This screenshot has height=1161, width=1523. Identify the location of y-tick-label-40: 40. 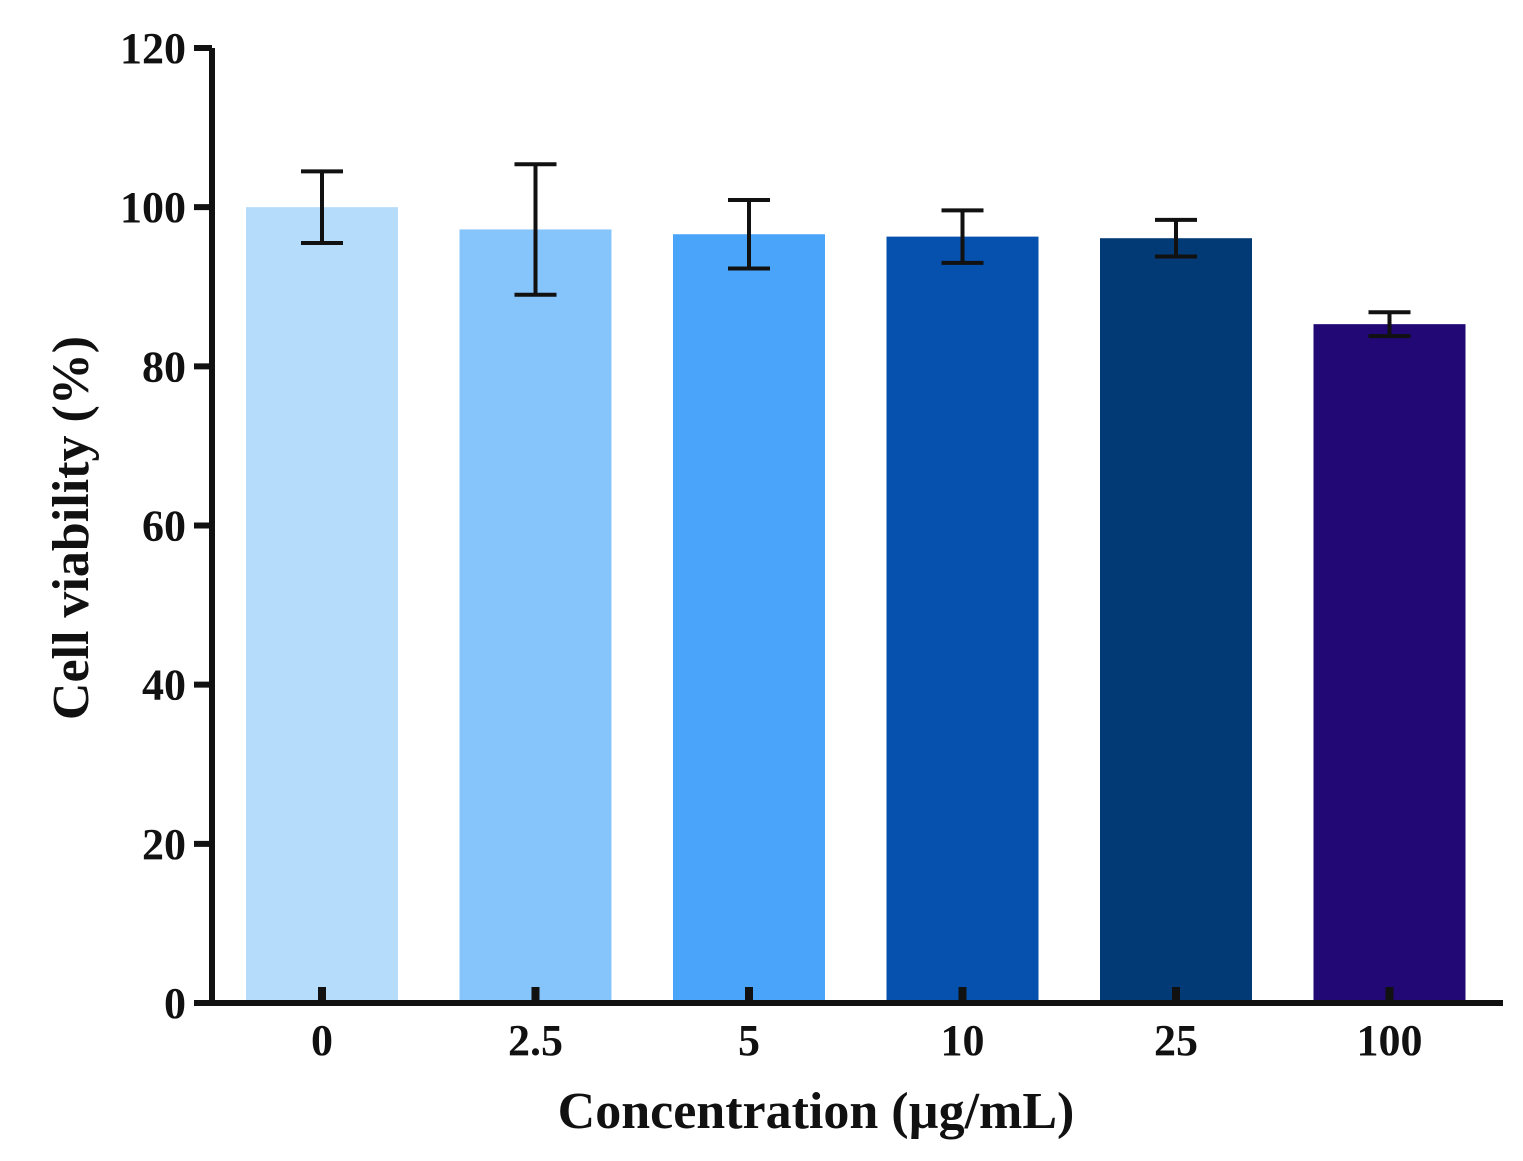
(164, 685).